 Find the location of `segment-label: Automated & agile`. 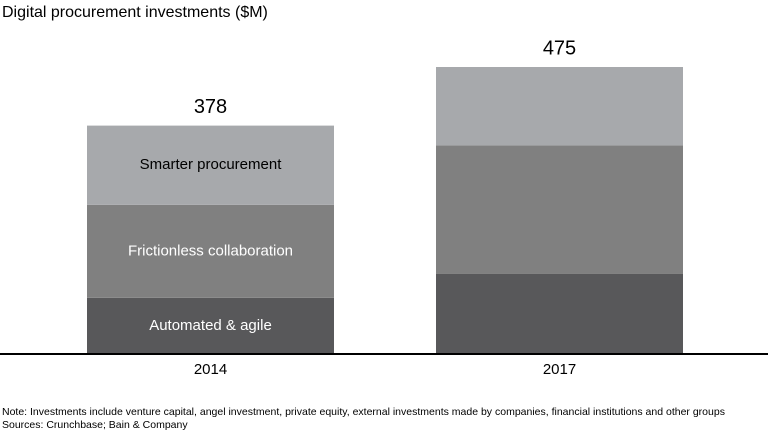

segment-label: Automated & agile is located at coordinates (210, 325).